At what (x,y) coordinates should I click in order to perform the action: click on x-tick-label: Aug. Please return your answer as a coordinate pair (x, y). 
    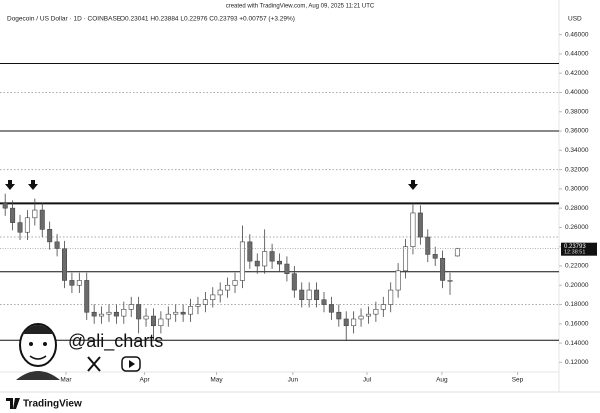
    Looking at the image, I should click on (442, 380).